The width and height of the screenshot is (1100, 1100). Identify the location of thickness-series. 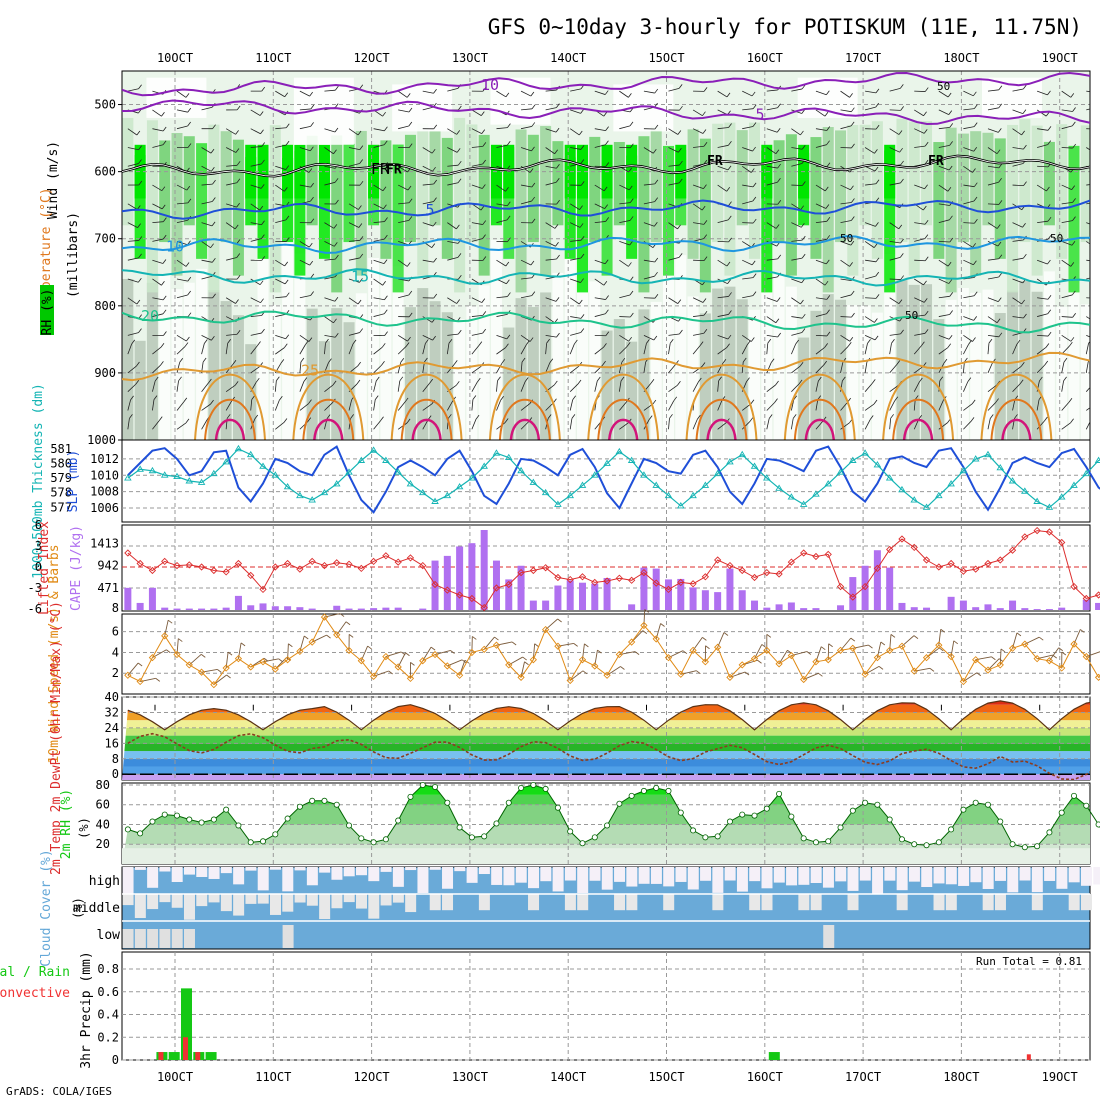
(612, 479).